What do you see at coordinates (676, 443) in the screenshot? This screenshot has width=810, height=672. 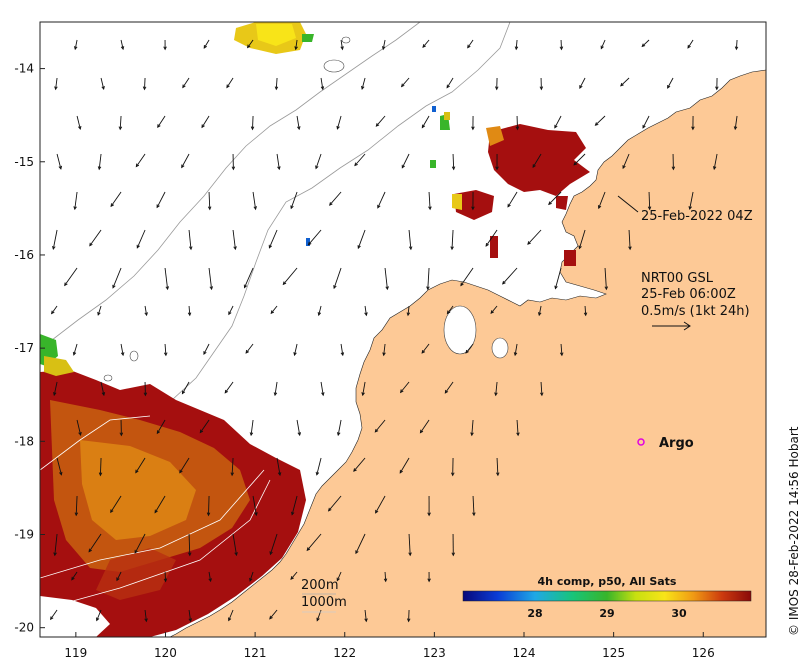 I see `argo-label: Argo` at bounding box center [676, 443].